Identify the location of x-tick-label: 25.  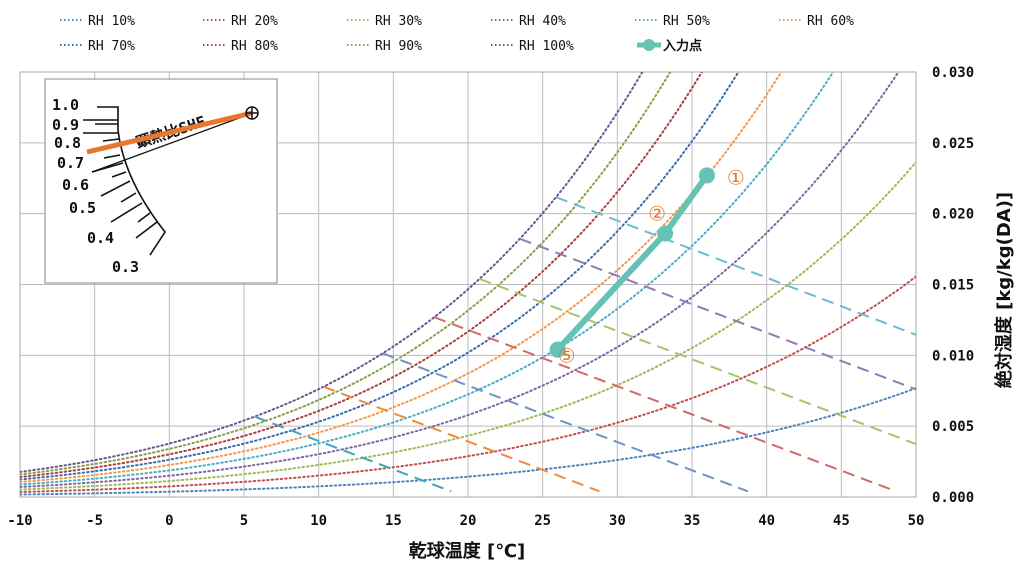
(542, 521).